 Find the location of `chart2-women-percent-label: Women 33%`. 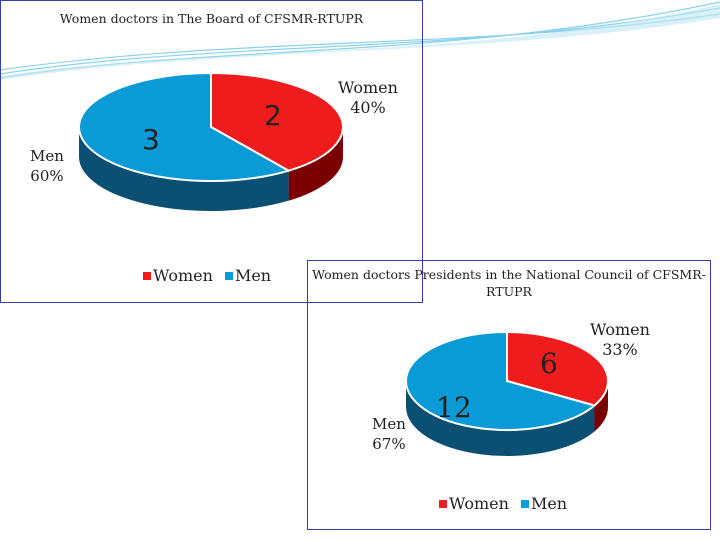

chart2-women-percent-label: Women 33% is located at coordinates (620, 339).